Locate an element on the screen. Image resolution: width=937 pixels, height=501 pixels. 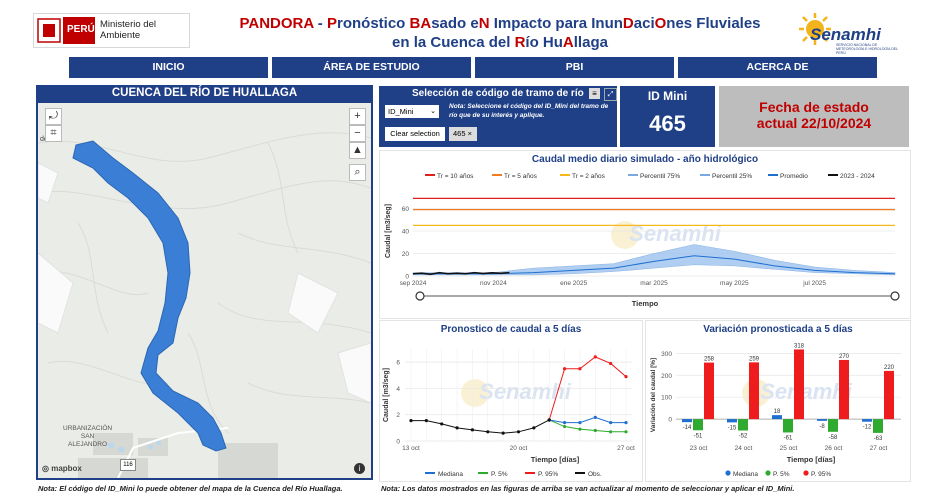
map-edge-label: de is located at coordinates (44, 139).